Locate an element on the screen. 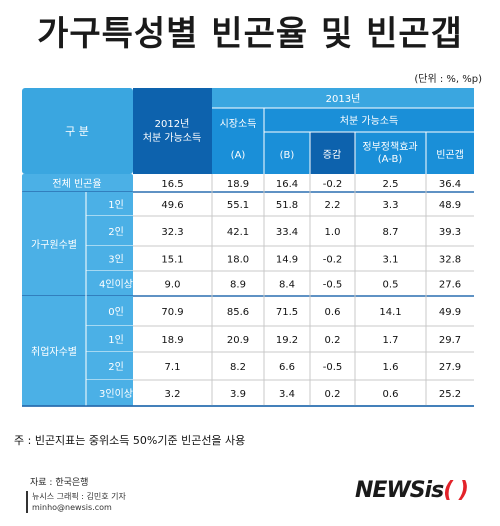 This screenshot has width=500, height=526. row-sub-label: 3인이상 is located at coordinates (116, 394).